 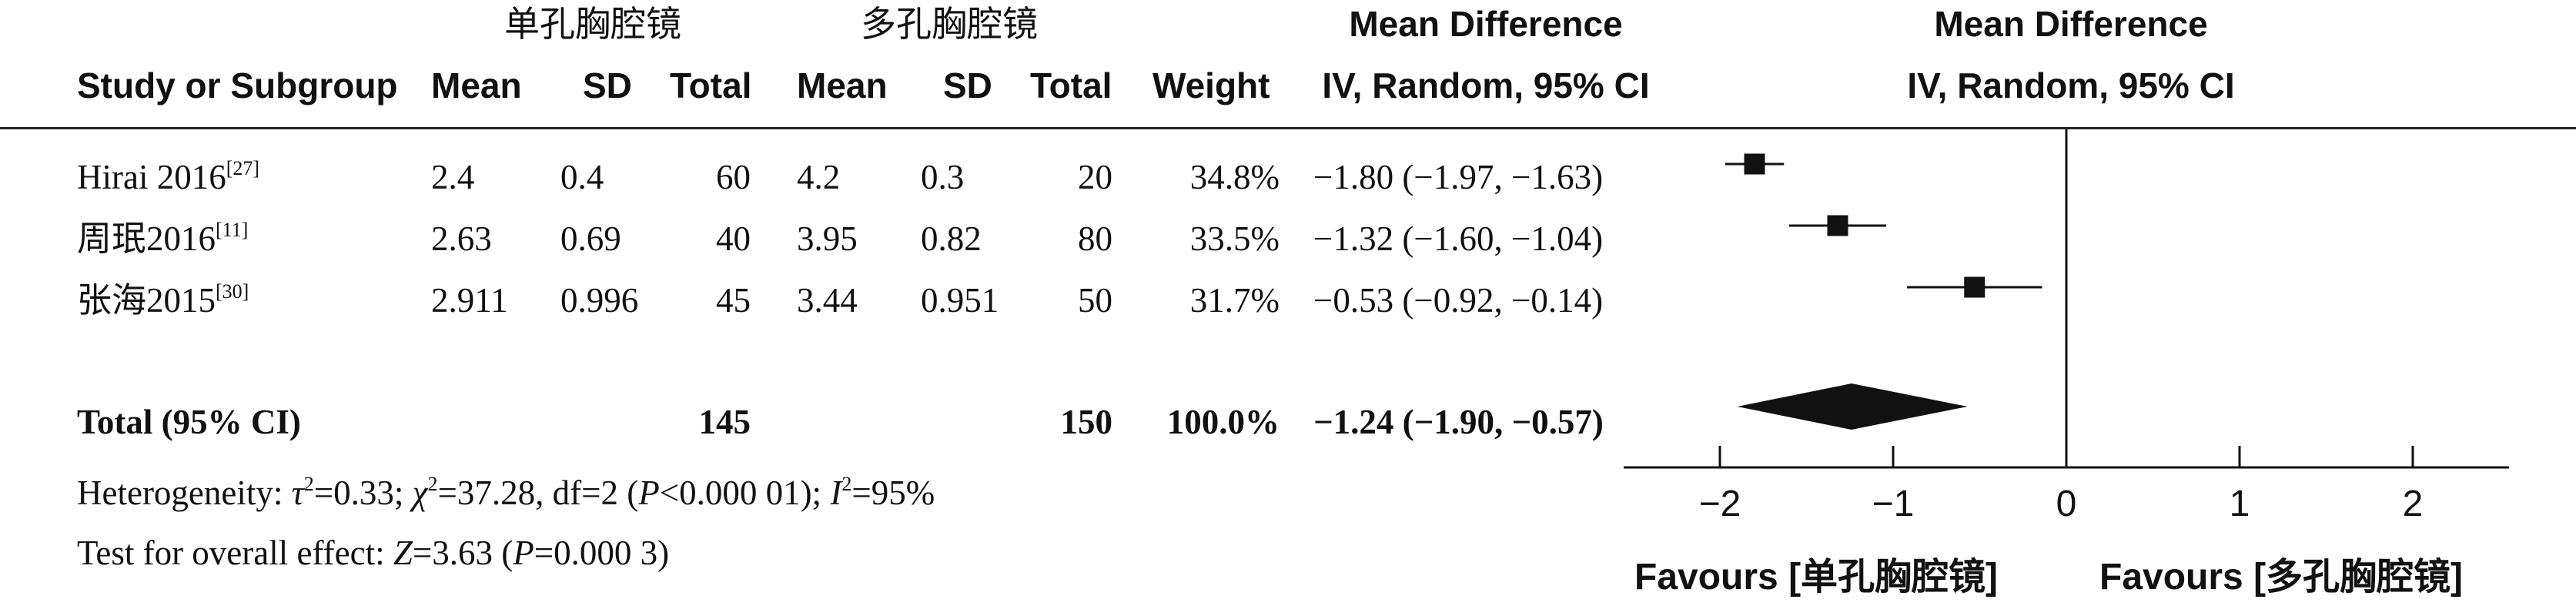 I want to click on total1-value: 60, so click(x=733, y=177).